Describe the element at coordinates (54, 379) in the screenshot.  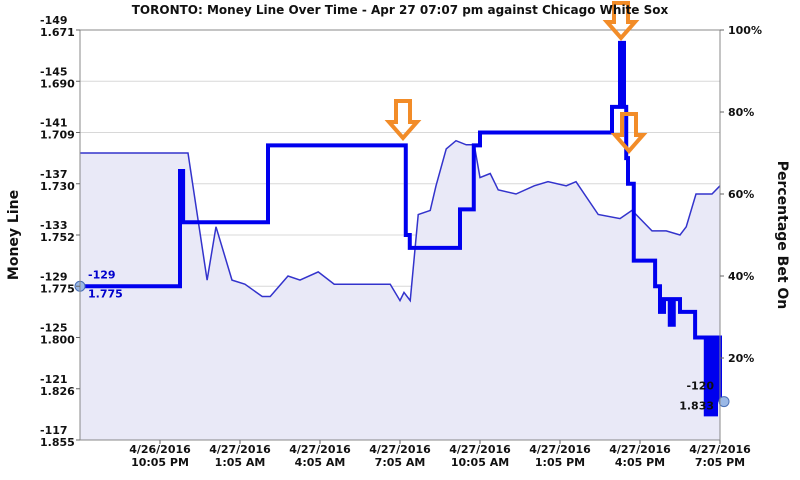
I see `y-tick-label: -121` at that location.